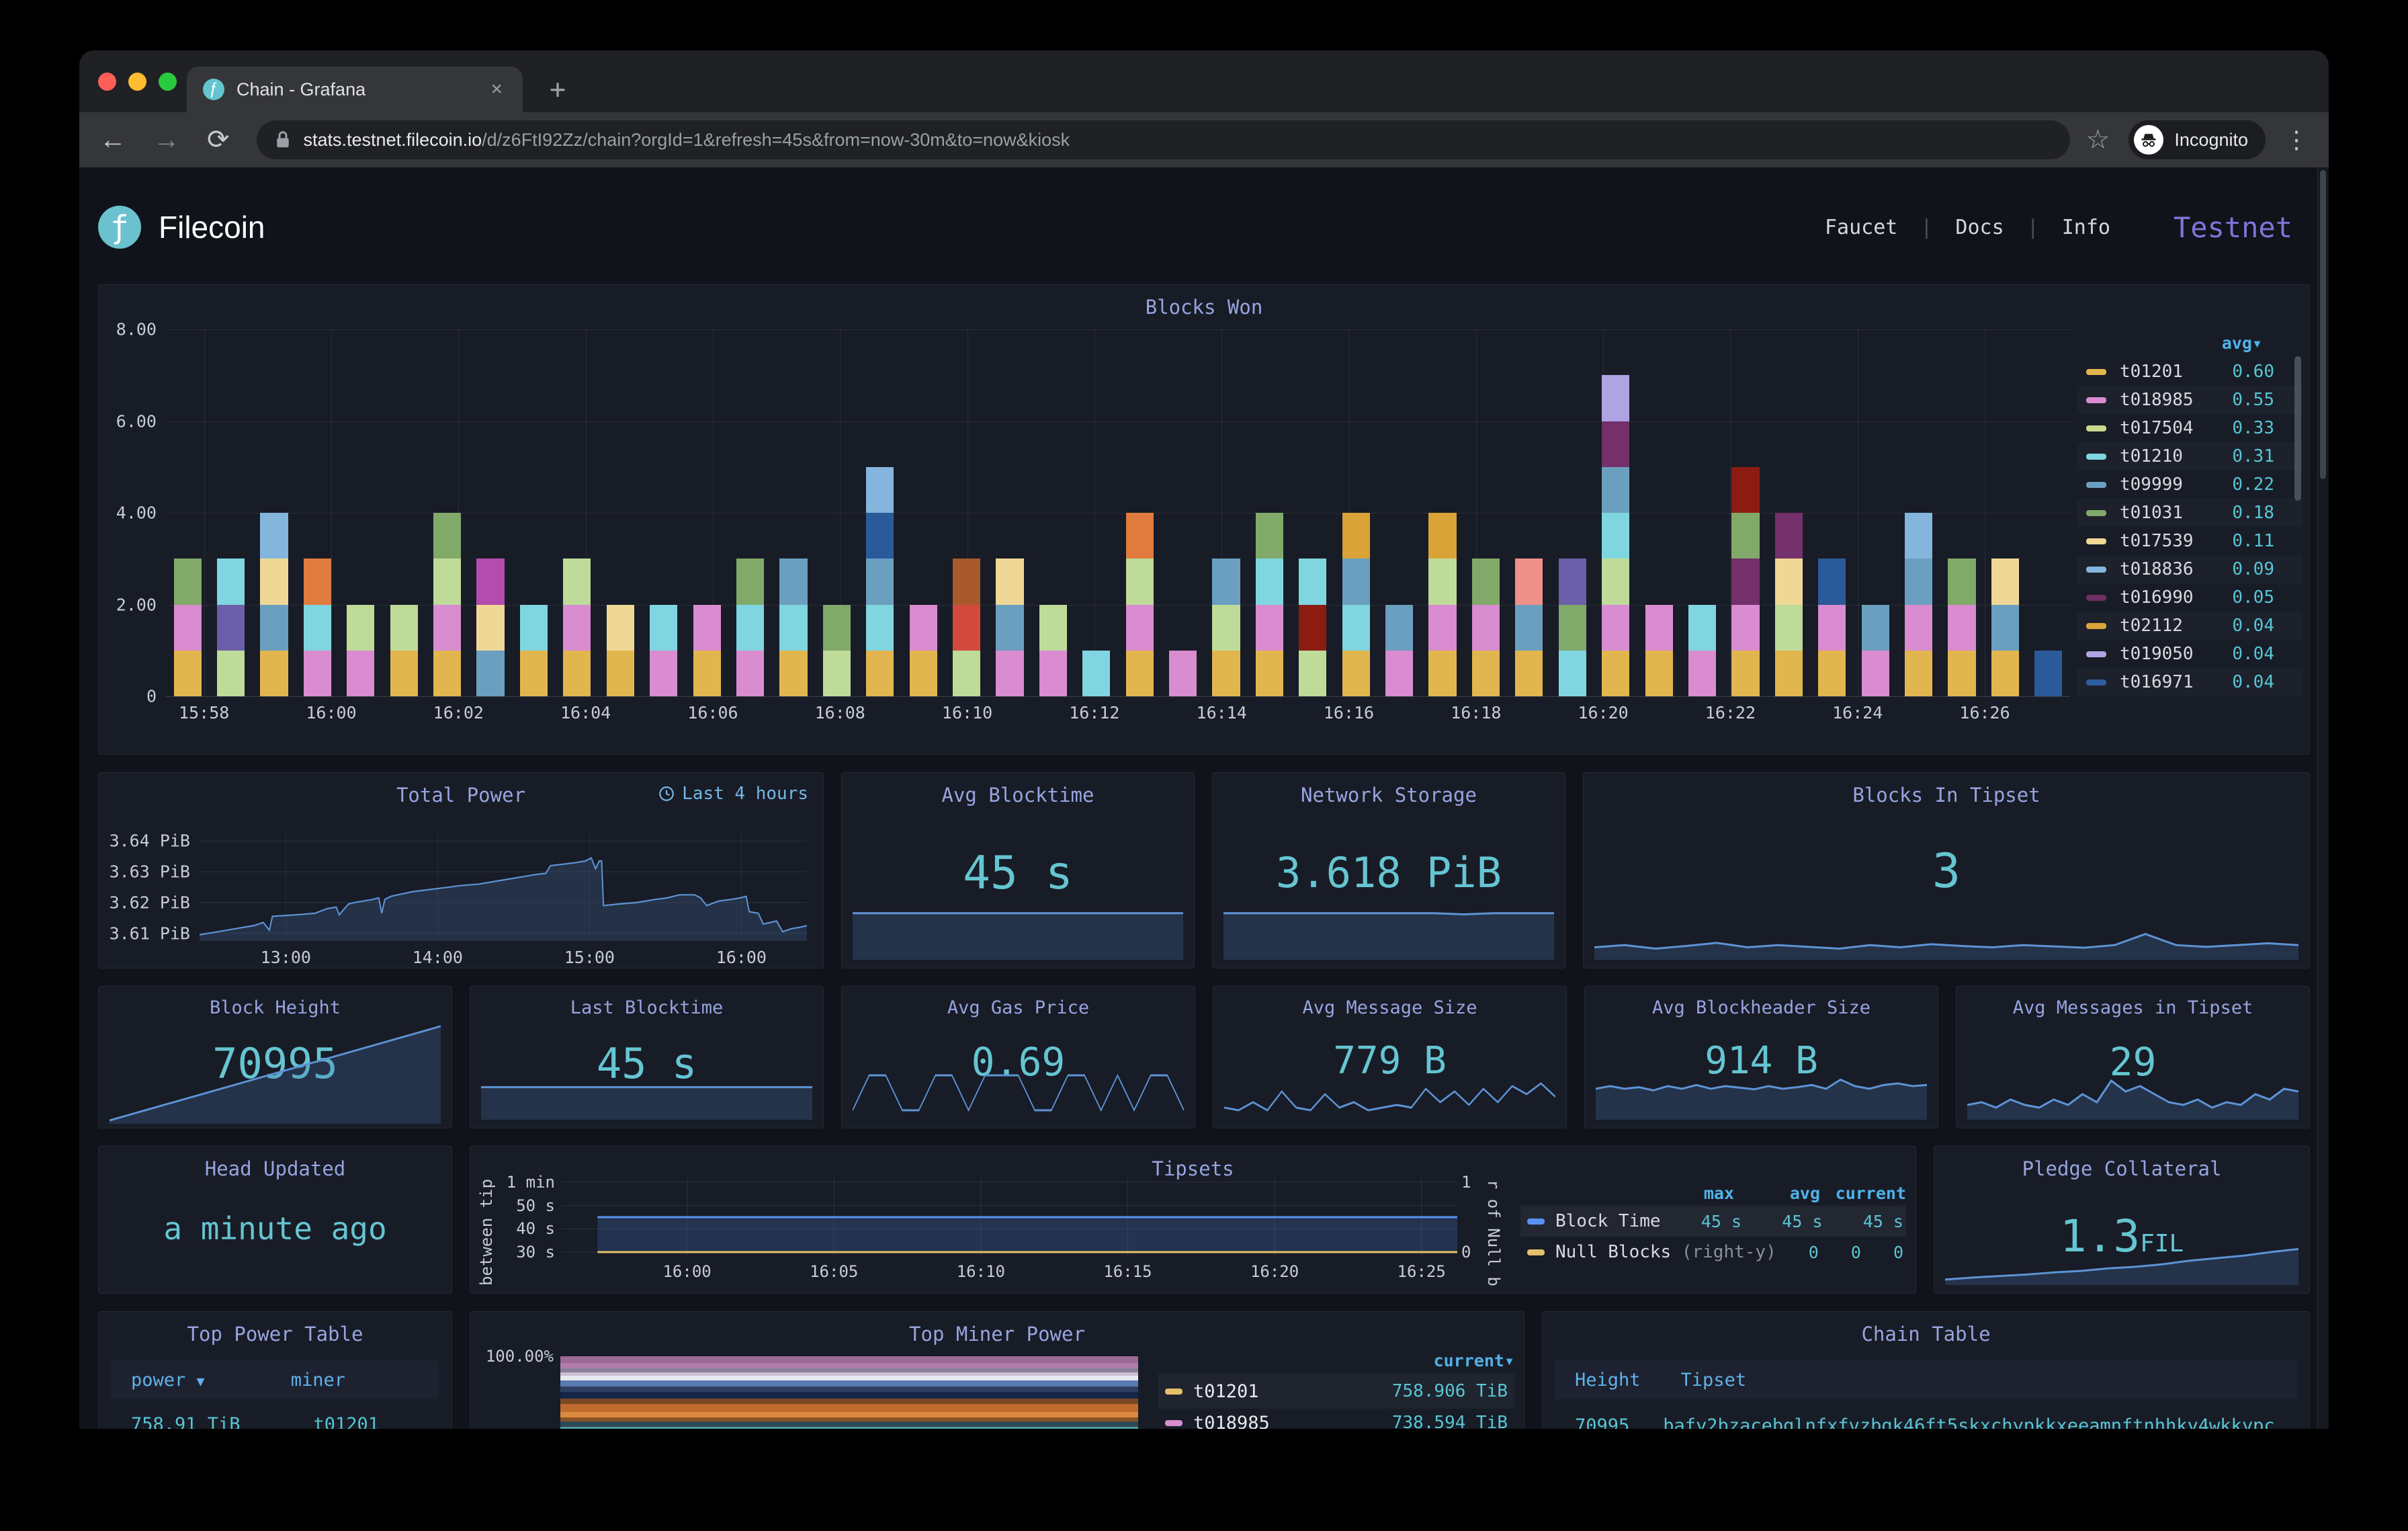 The image size is (2408, 1531). What do you see at coordinates (1979, 227) in the screenshot?
I see `nav-link-docs: Docs` at bounding box center [1979, 227].